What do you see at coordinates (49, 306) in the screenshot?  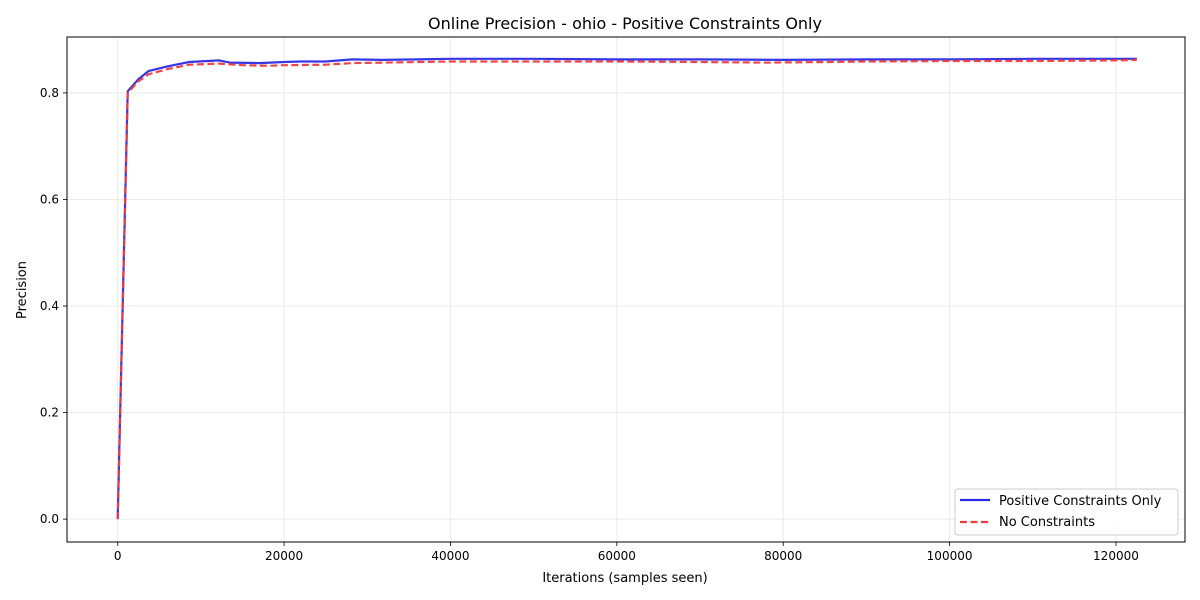 I see `y-tick-label: 0.4` at bounding box center [49, 306].